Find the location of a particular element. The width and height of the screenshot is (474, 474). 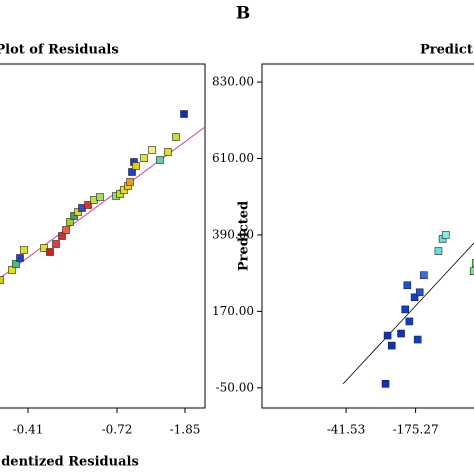

fit-line is located at coordinates (408, 313).